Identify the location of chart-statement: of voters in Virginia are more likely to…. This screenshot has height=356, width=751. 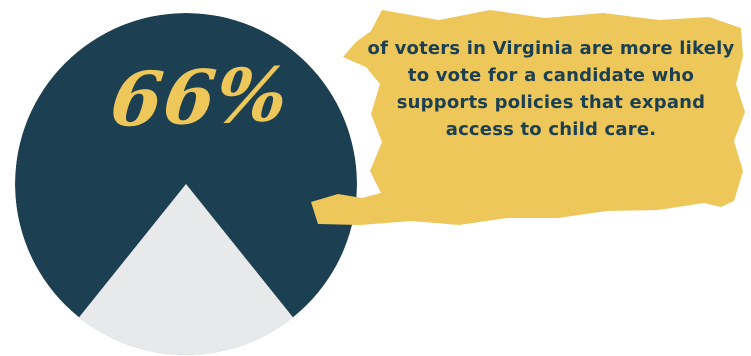
(551, 89).